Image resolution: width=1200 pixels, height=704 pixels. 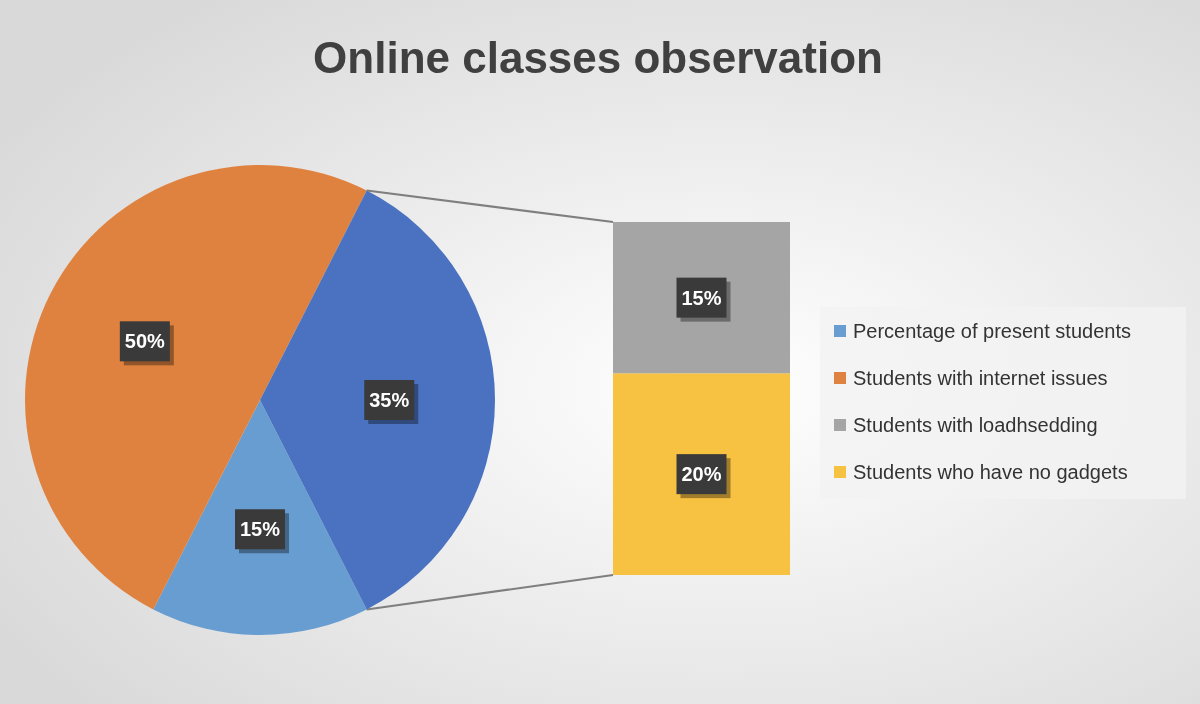 What do you see at coordinates (598, 57) in the screenshot?
I see `chart-title: Online classes observation` at bounding box center [598, 57].